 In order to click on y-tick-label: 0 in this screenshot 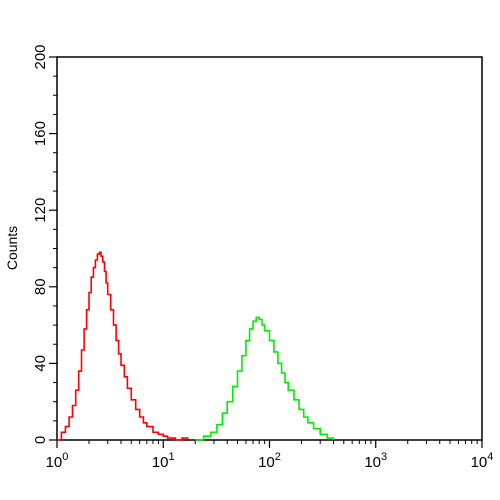, I will do `click(40, 440)`.